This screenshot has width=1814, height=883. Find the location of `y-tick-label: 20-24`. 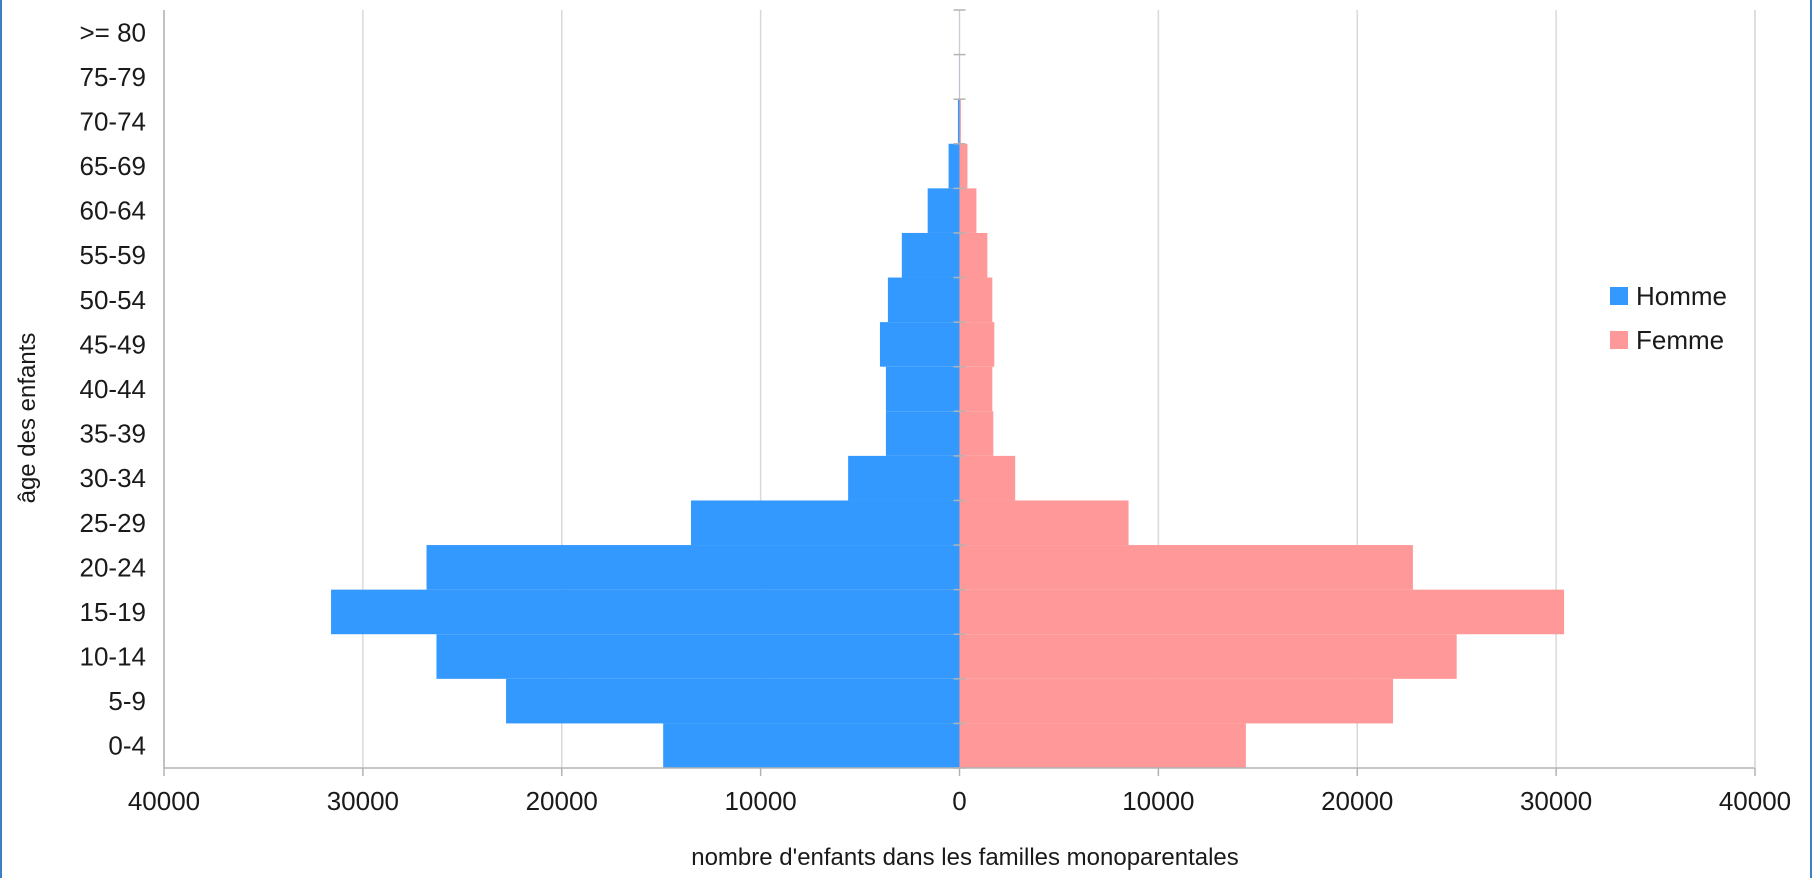

y-tick-label: 20-24 is located at coordinates (113, 567).